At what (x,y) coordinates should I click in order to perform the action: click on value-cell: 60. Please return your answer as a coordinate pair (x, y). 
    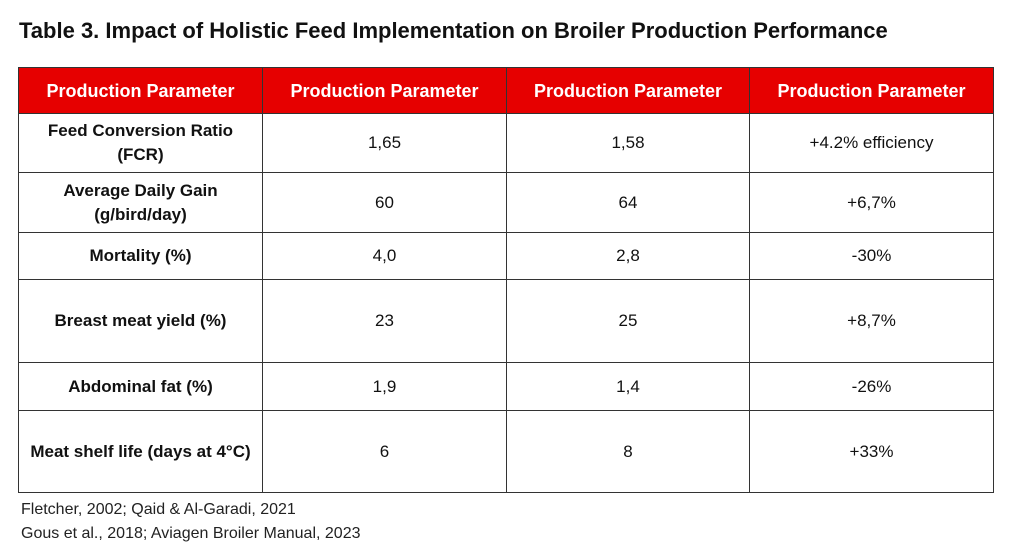
    Looking at the image, I should click on (384, 202).